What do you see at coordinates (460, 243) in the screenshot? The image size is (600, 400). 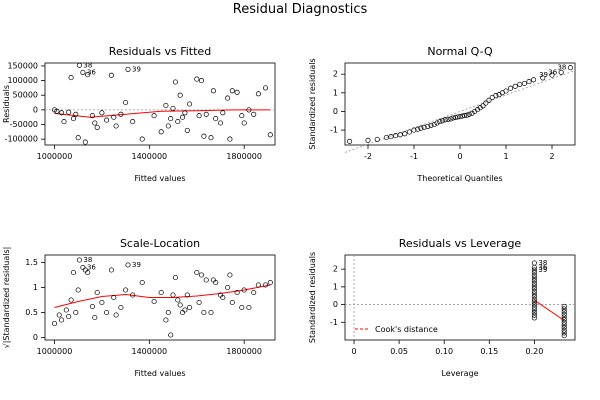 I see `panel-title: Residuals vs Leverage` at bounding box center [460, 243].